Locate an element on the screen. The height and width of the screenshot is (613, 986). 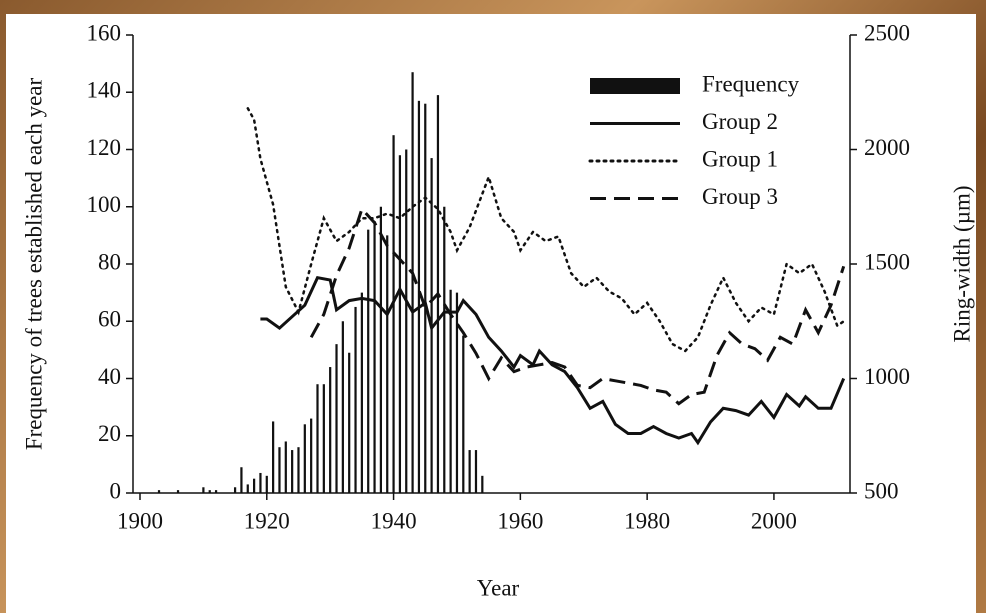
x-axis-label: Year is located at coordinates (498, 587).